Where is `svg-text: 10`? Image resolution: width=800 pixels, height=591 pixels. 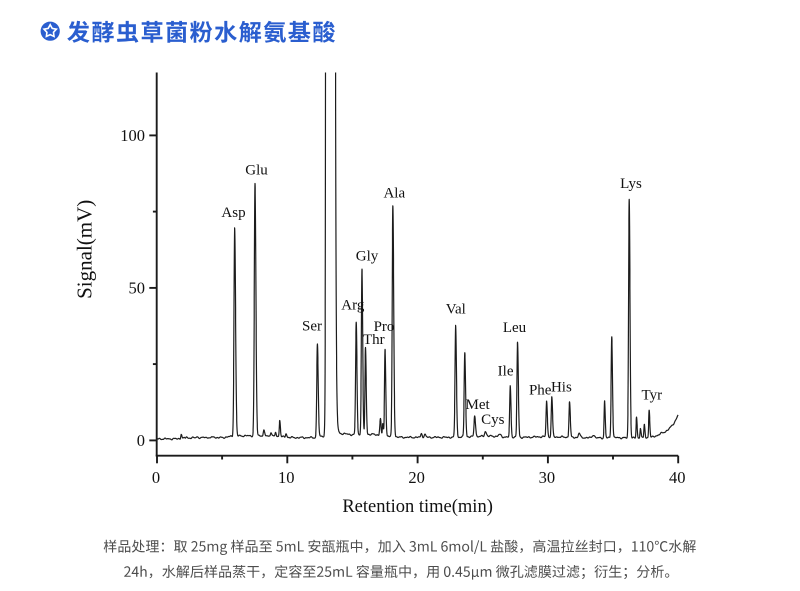
svg-text: 10 is located at coordinates (286, 477).